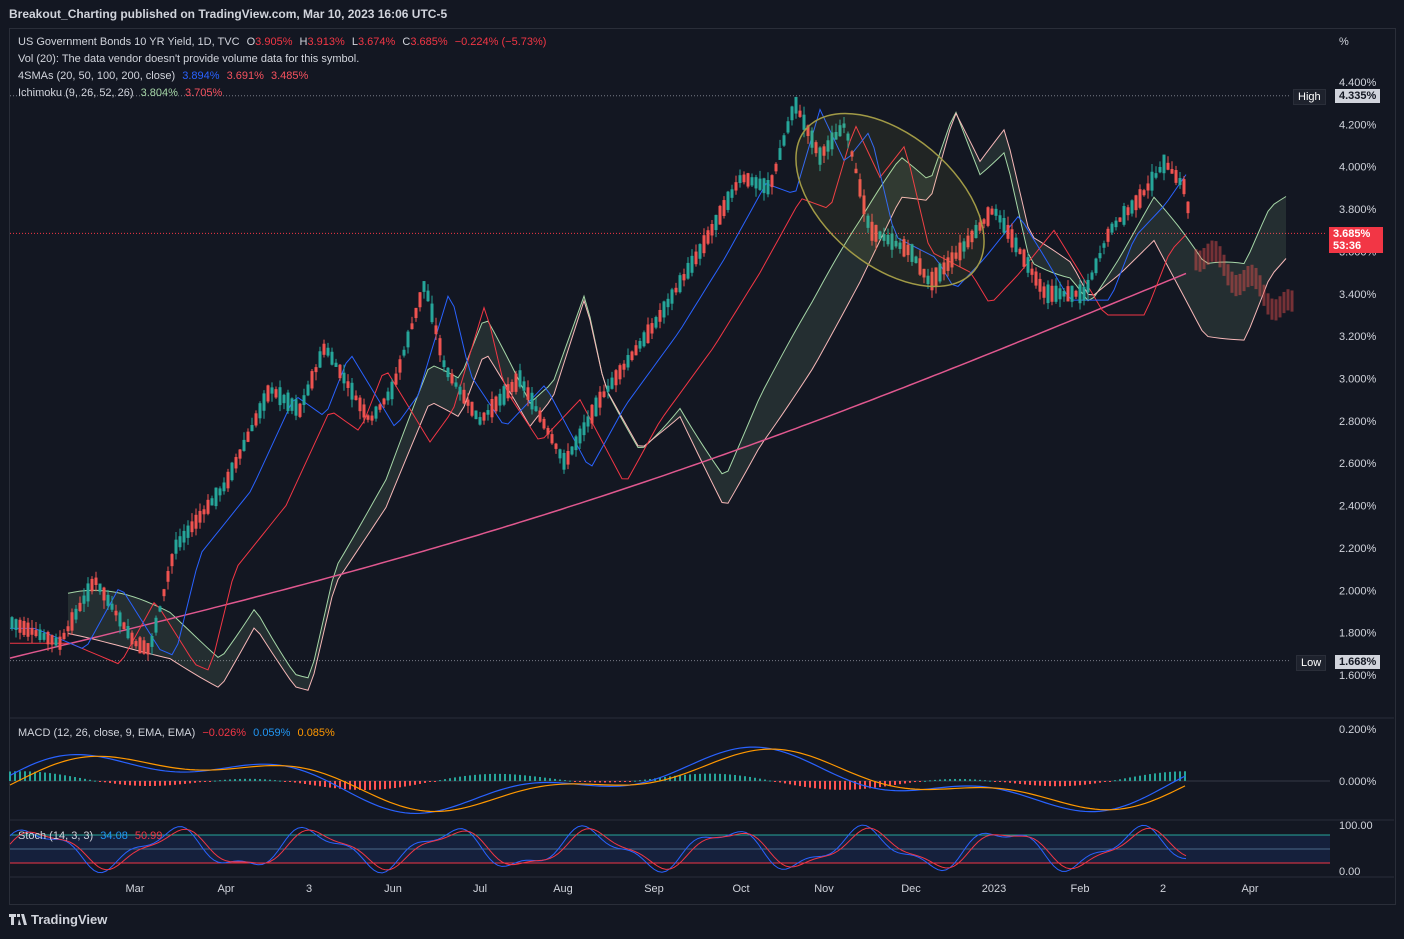 The image size is (1404, 939). Describe the element at coordinates (1358, 422) in the screenshot. I see `price-tick: 2.800%` at that location.